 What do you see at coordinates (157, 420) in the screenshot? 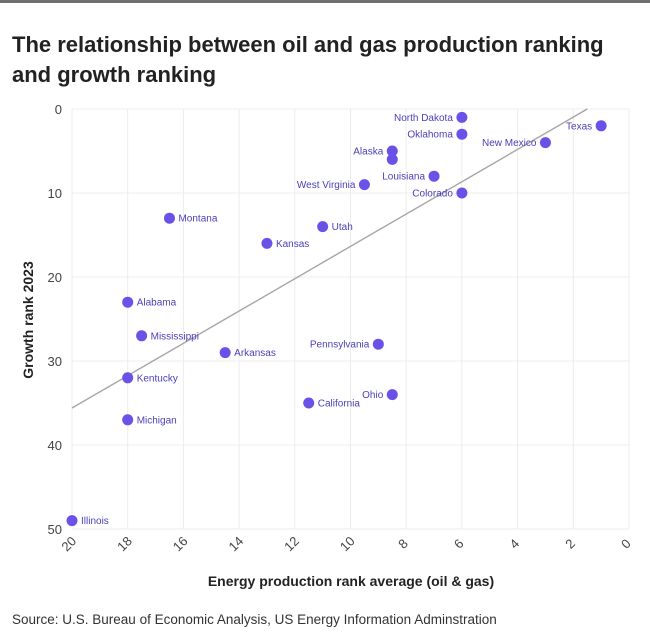
I see `point-label: Michigan` at bounding box center [157, 420].